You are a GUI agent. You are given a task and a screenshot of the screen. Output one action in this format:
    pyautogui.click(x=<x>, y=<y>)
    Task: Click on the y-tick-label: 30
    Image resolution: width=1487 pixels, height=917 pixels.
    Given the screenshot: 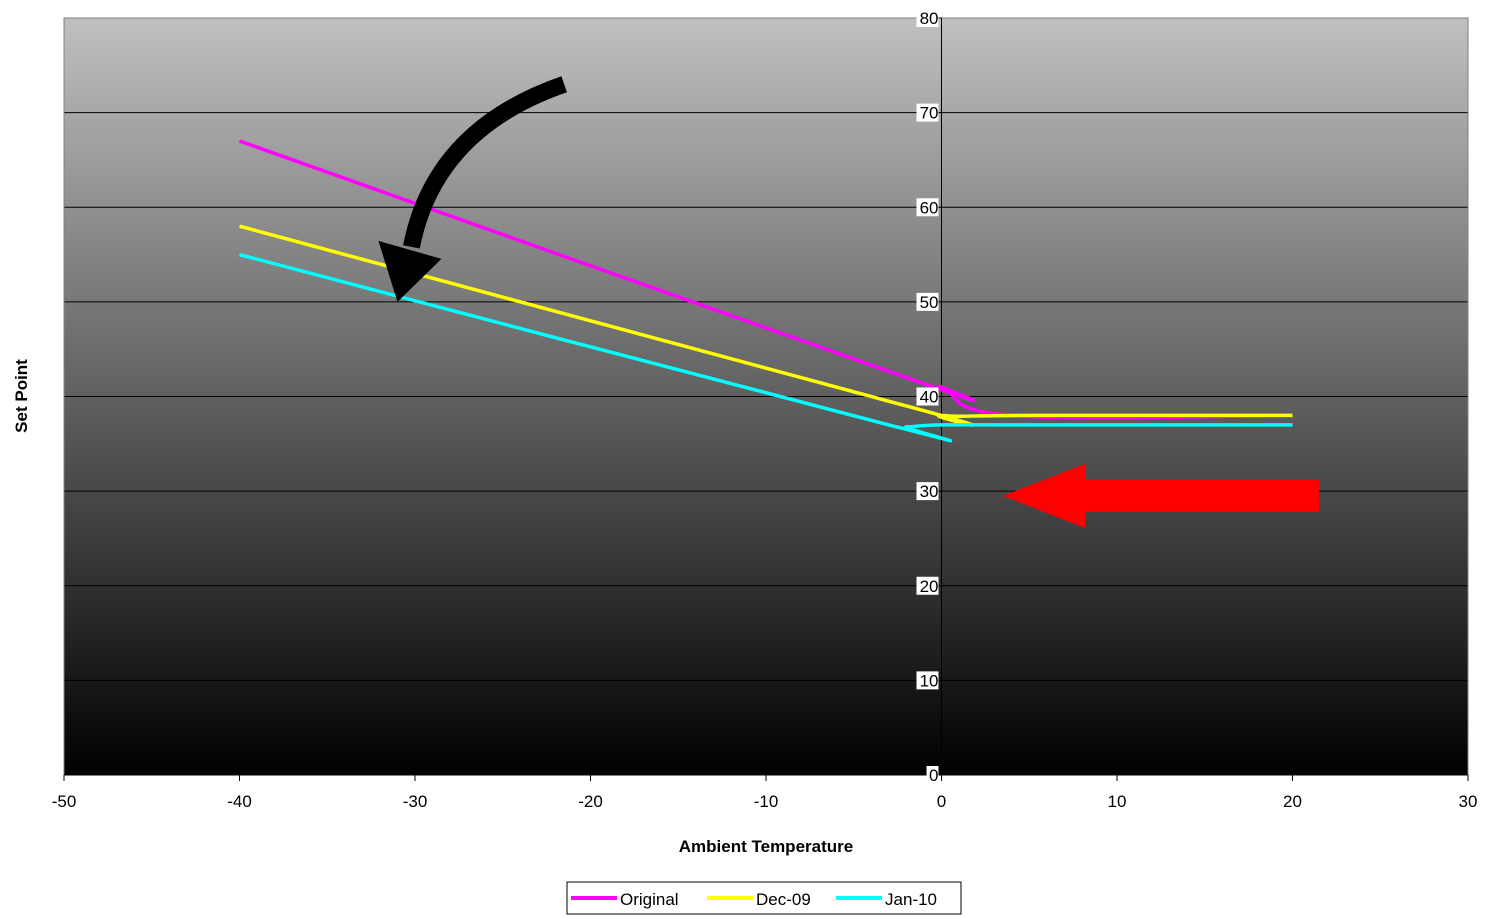 What is the action you would take?
    pyautogui.click(x=929, y=491)
    